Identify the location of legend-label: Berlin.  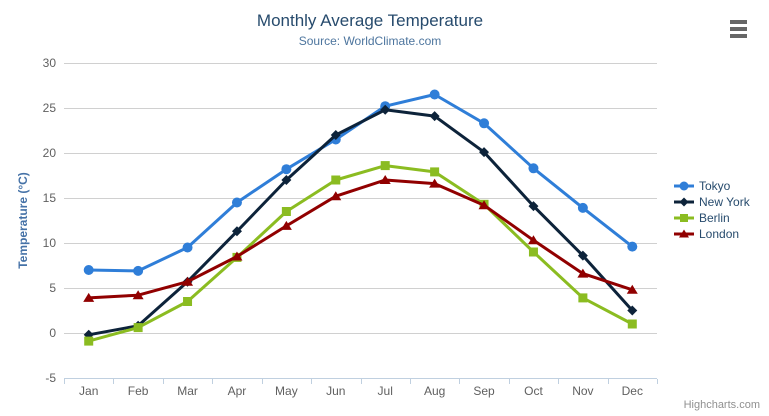
(714, 218).